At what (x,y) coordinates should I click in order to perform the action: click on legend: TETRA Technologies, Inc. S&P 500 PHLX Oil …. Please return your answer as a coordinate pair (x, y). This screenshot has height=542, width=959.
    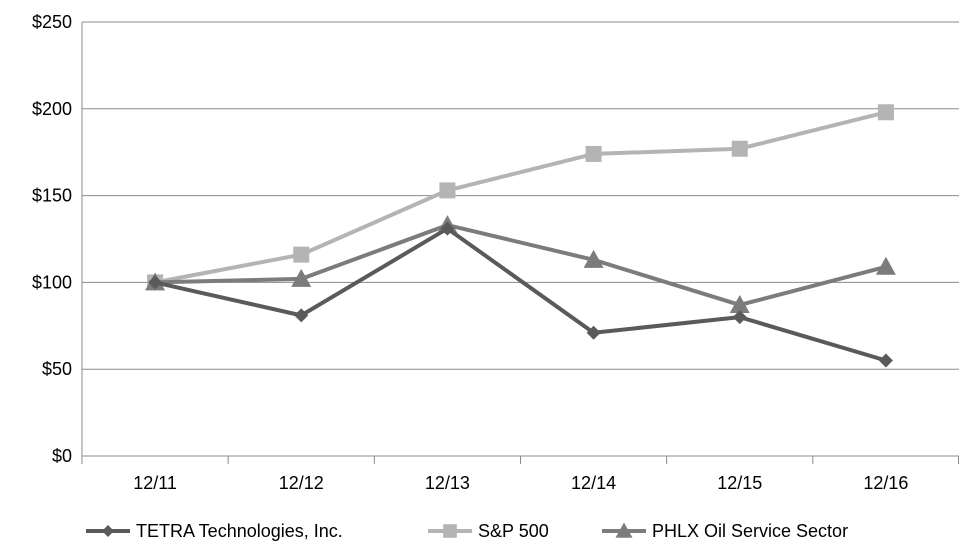
    Looking at the image, I should click on (467, 531).